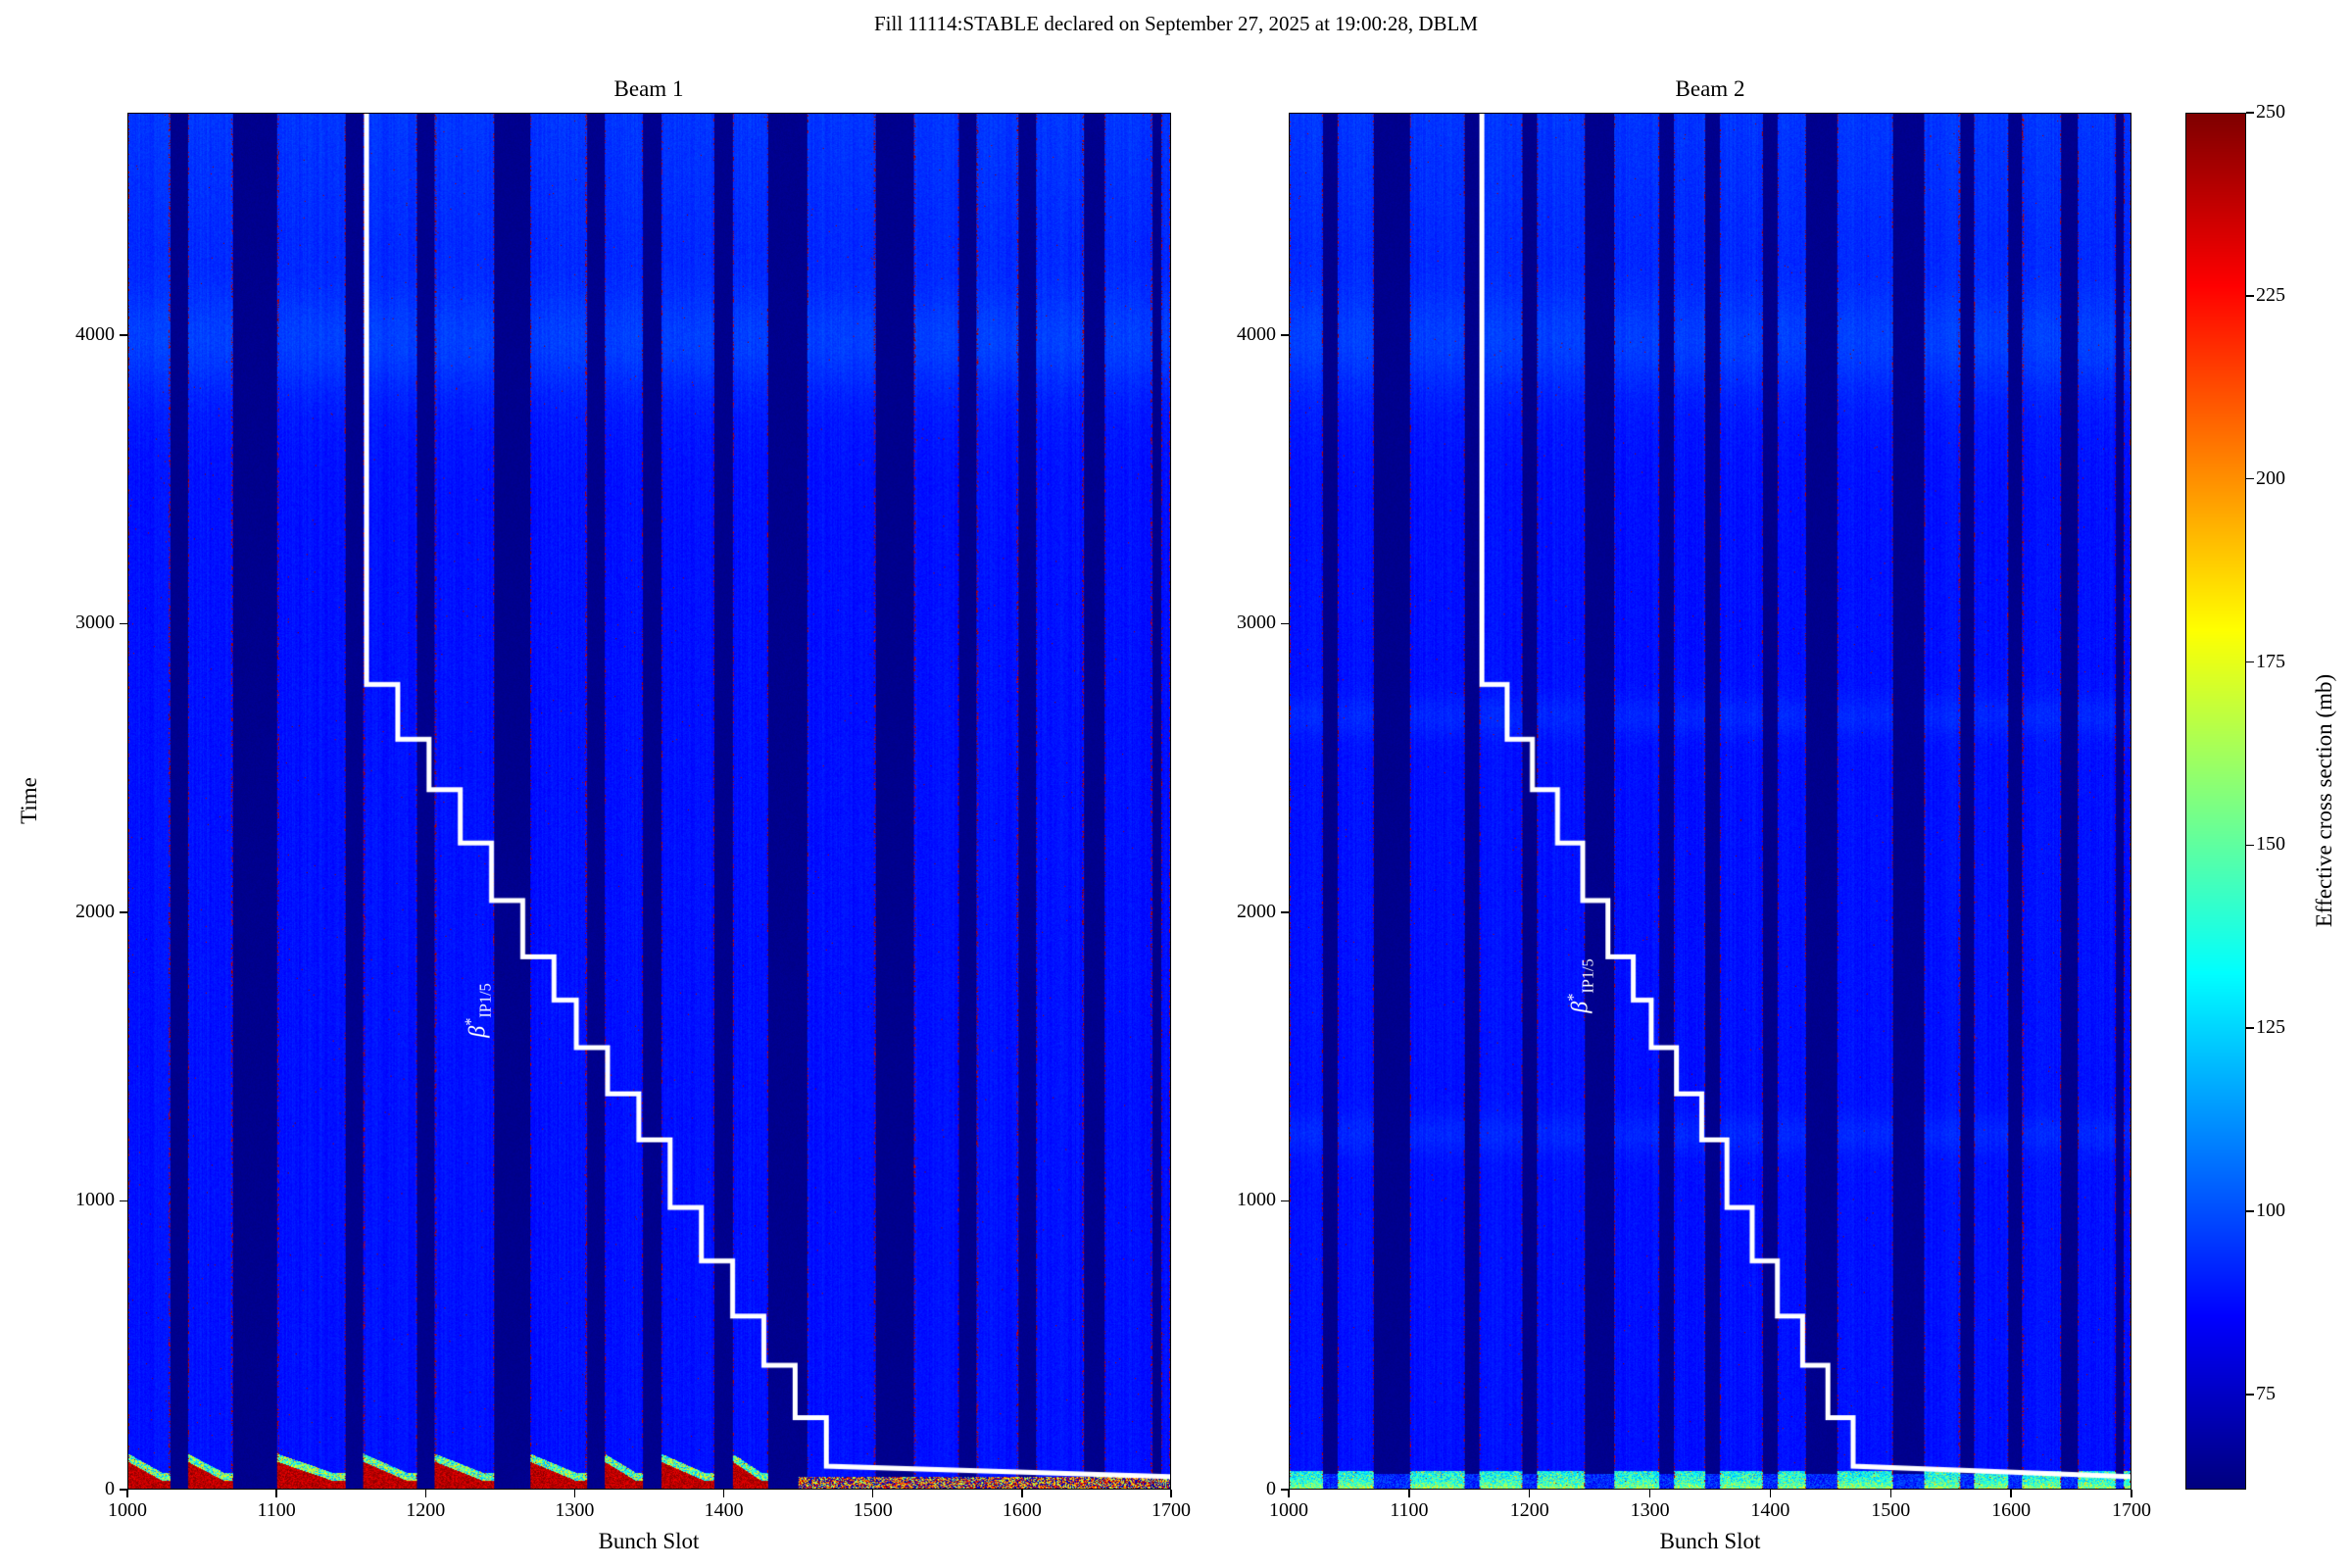 Image resolution: width=2352 pixels, height=1568 pixels. I want to click on x-axis-label-beam2: Bunch Slot, so click(1710, 1541).